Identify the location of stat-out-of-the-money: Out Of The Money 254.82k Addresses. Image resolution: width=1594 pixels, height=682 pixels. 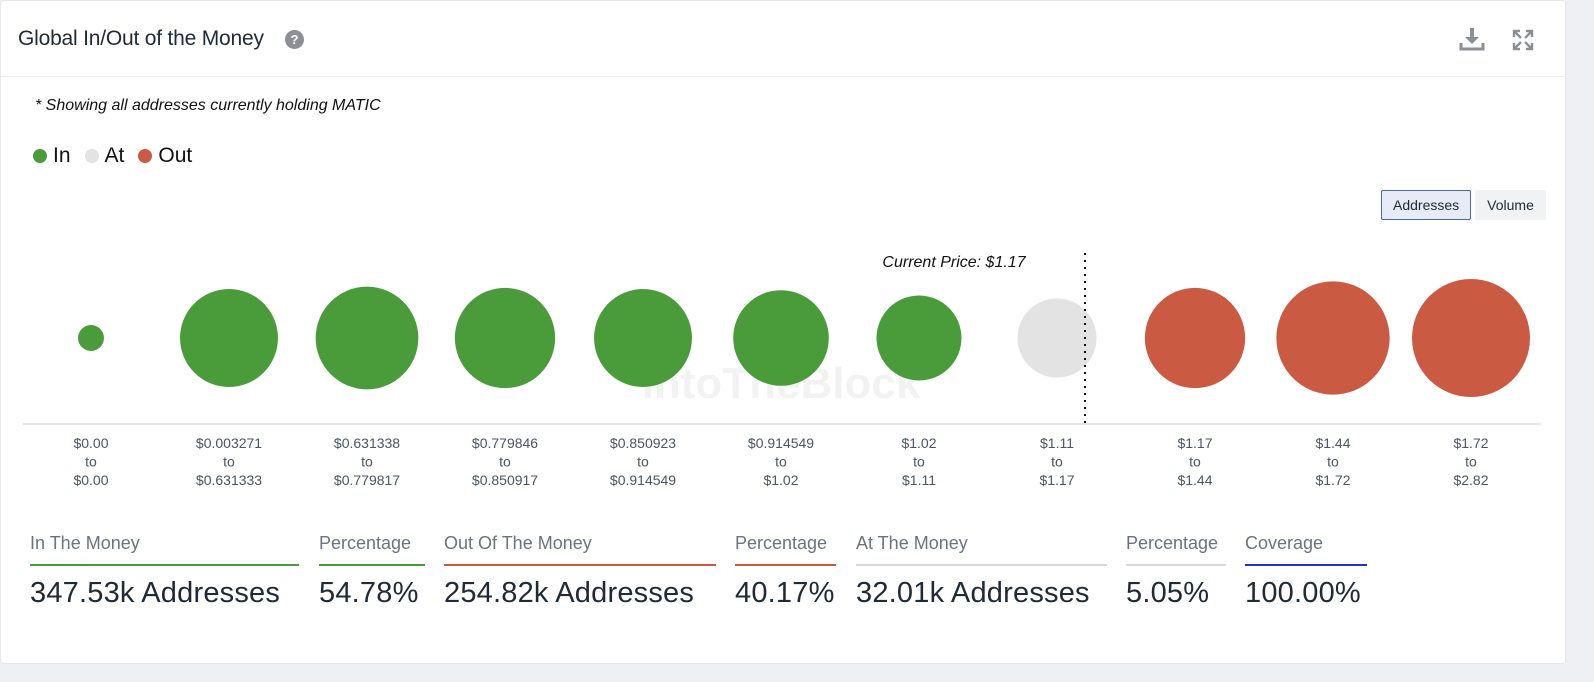
(580, 571).